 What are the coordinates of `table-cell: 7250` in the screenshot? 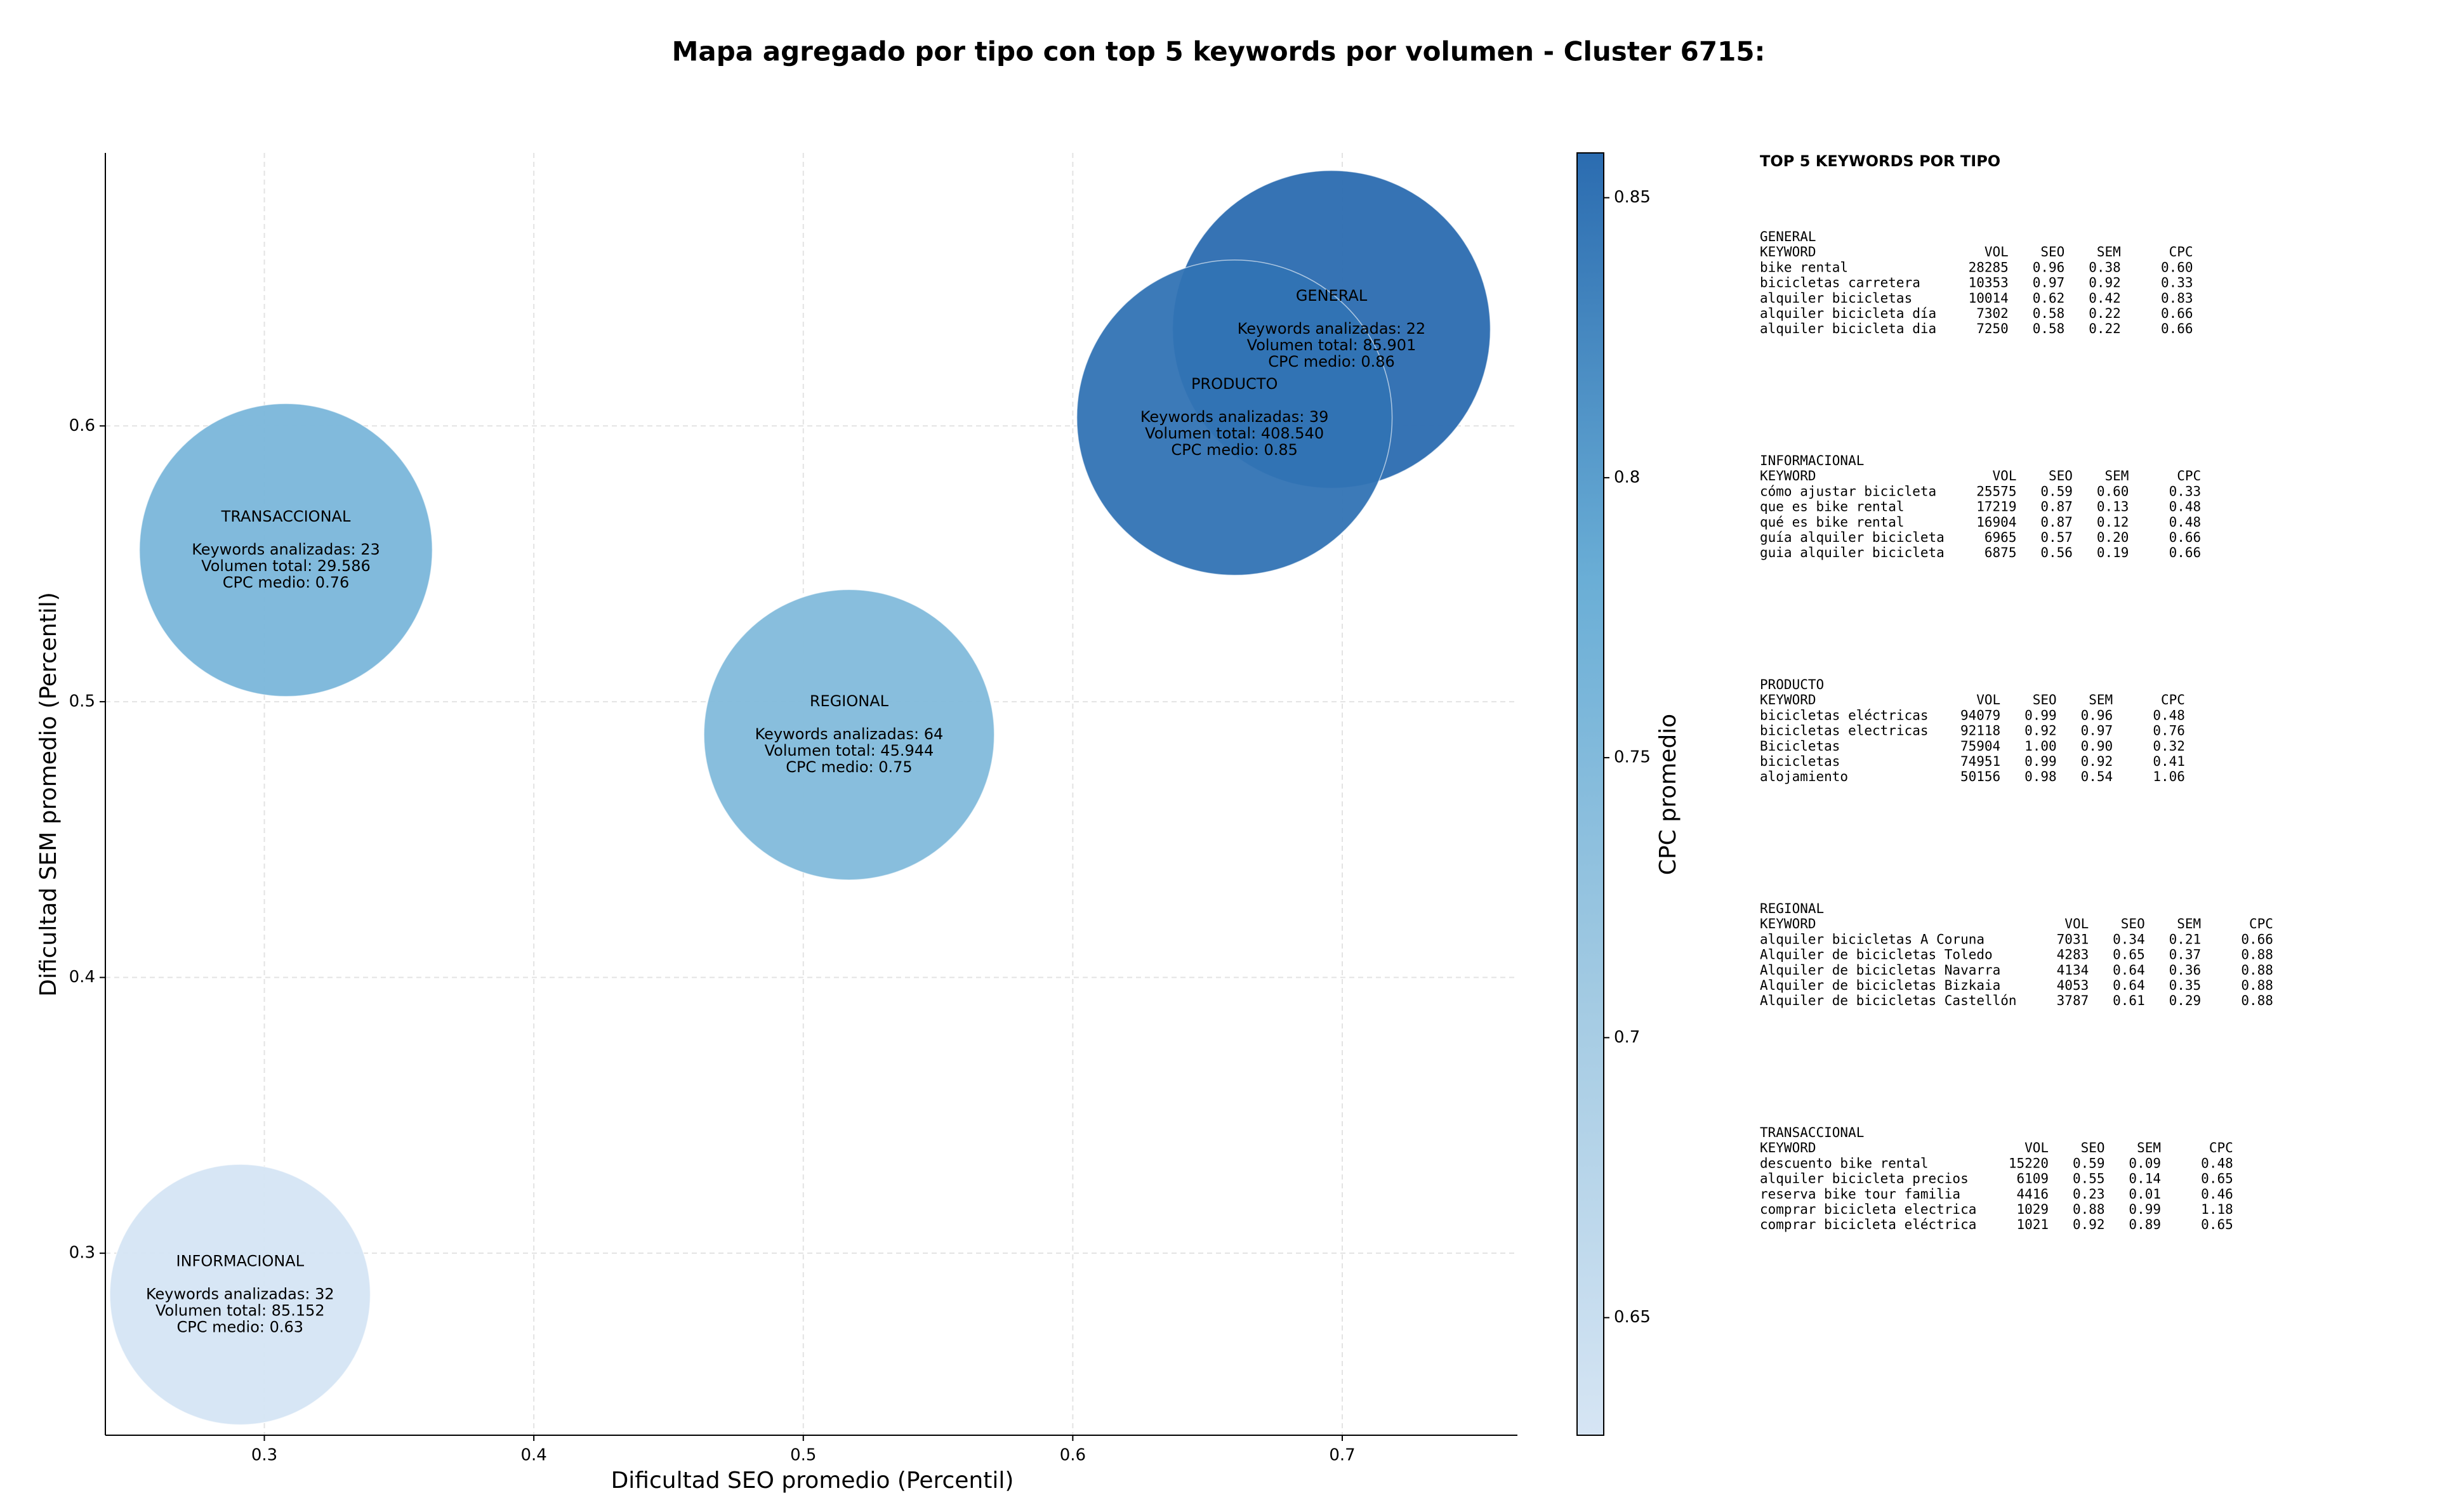 It's located at (1992, 328).